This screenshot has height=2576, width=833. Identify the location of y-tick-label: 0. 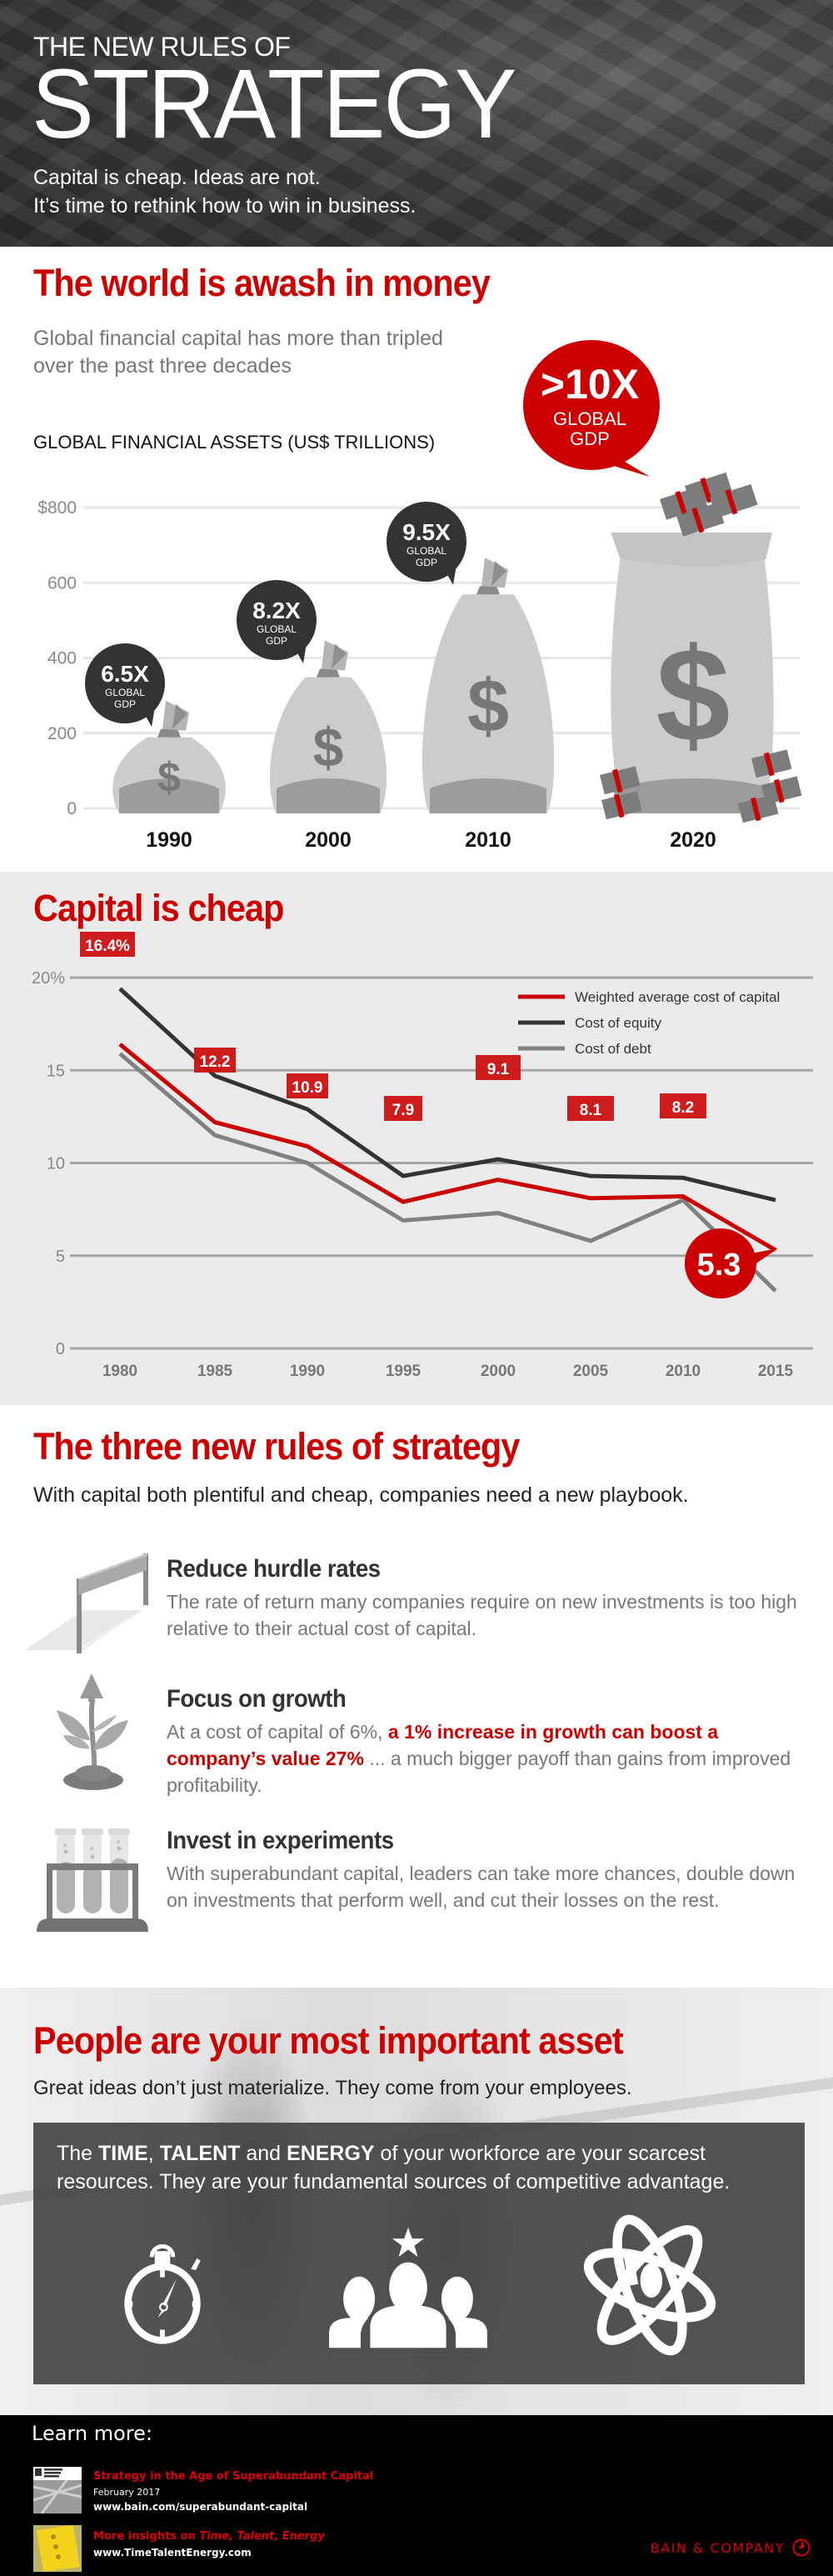
(72, 809).